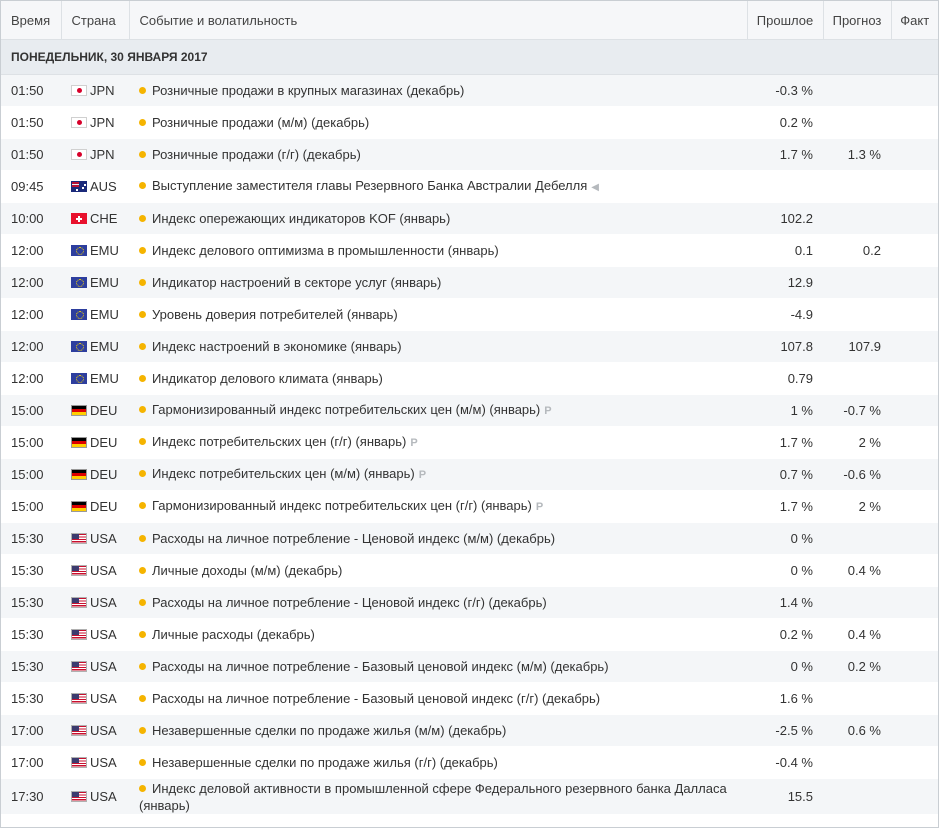  I want to click on event-time: 12:00, so click(31, 282).